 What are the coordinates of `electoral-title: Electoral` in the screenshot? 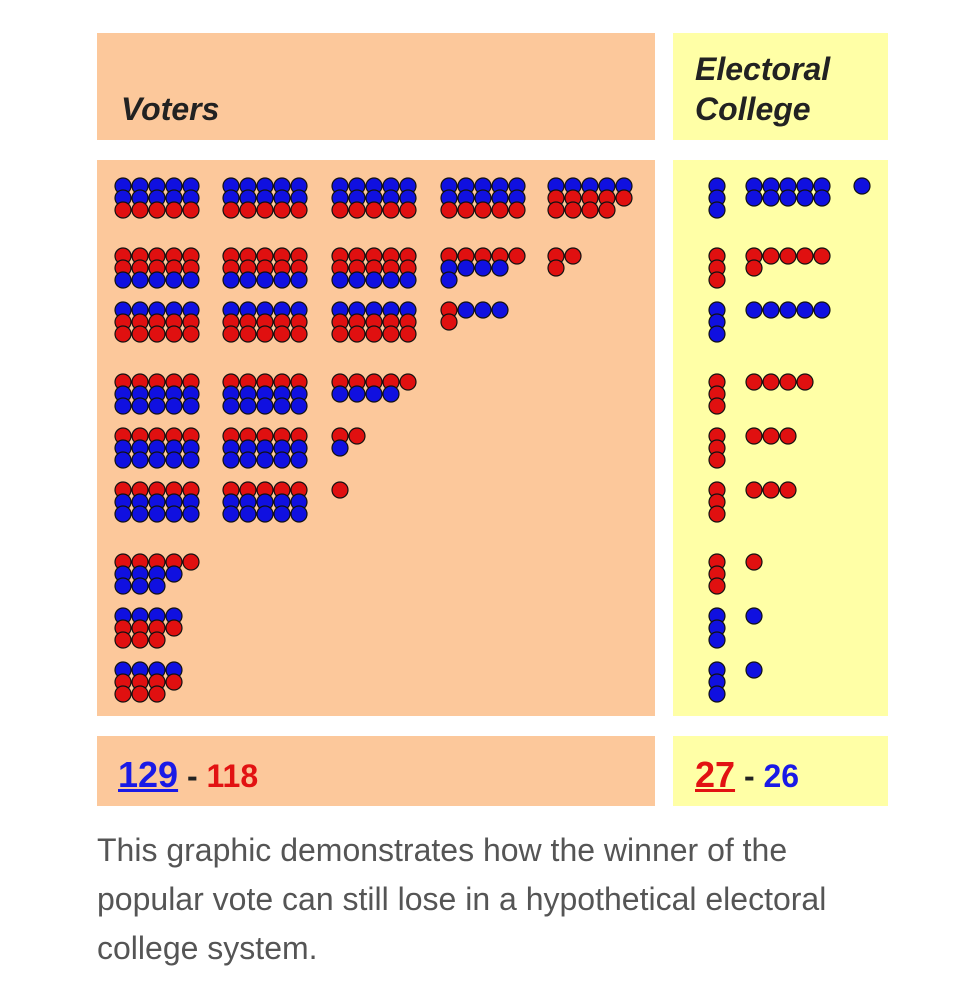 It's located at (763, 69).